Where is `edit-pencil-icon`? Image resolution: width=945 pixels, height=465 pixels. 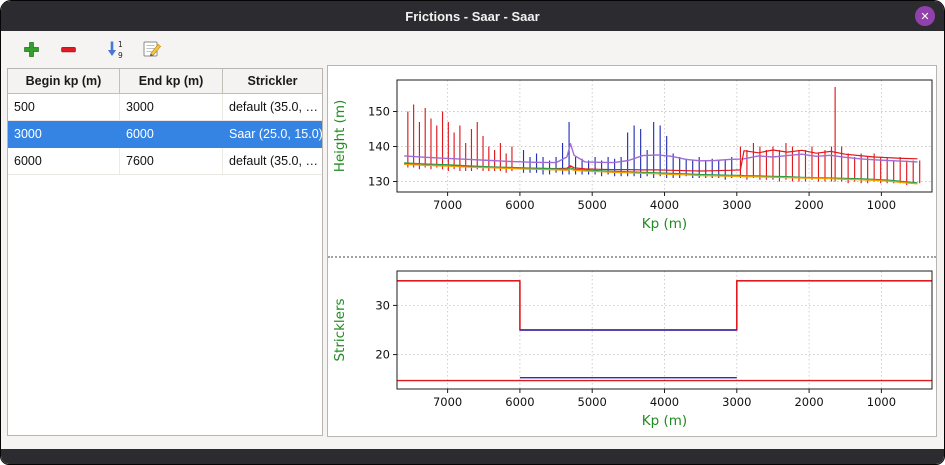
edit-pencil-icon is located at coordinates (152, 49).